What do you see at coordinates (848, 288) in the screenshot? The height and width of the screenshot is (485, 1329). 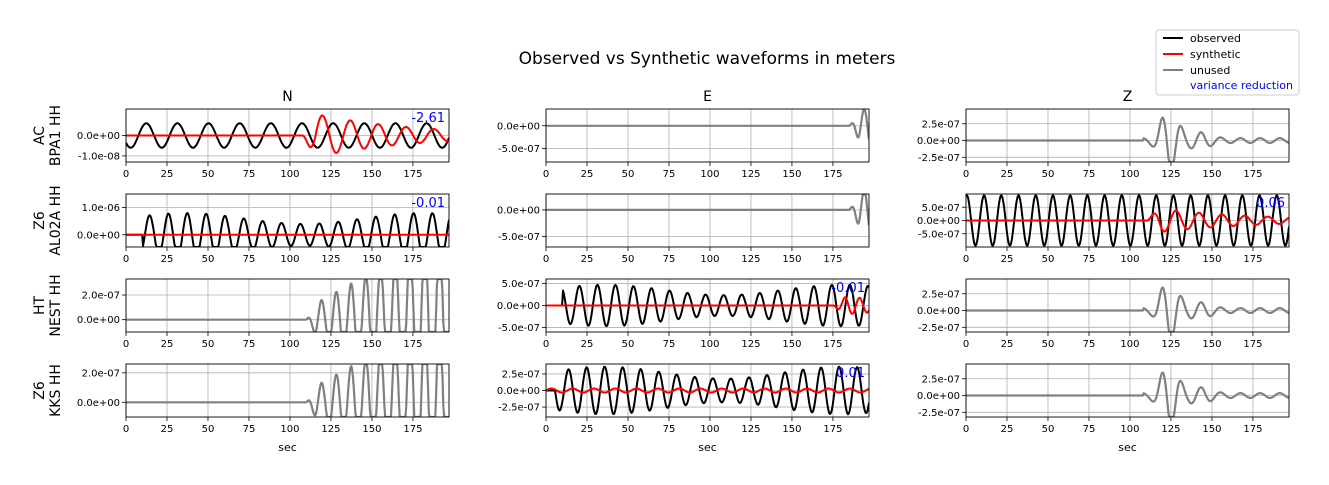 I see `variance-reduction-value: -0.01` at bounding box center [848, 288].